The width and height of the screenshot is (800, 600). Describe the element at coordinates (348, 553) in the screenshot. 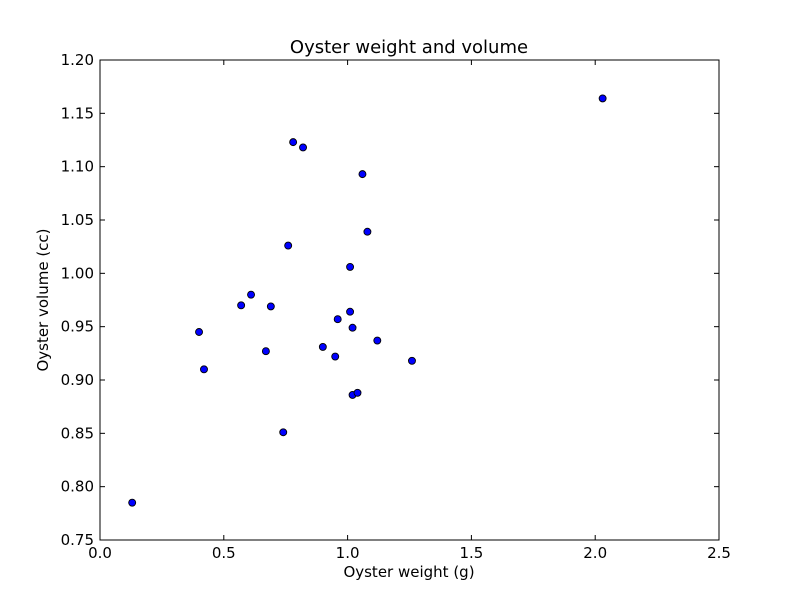

I see `x-tick-label: 1.0` at that location.